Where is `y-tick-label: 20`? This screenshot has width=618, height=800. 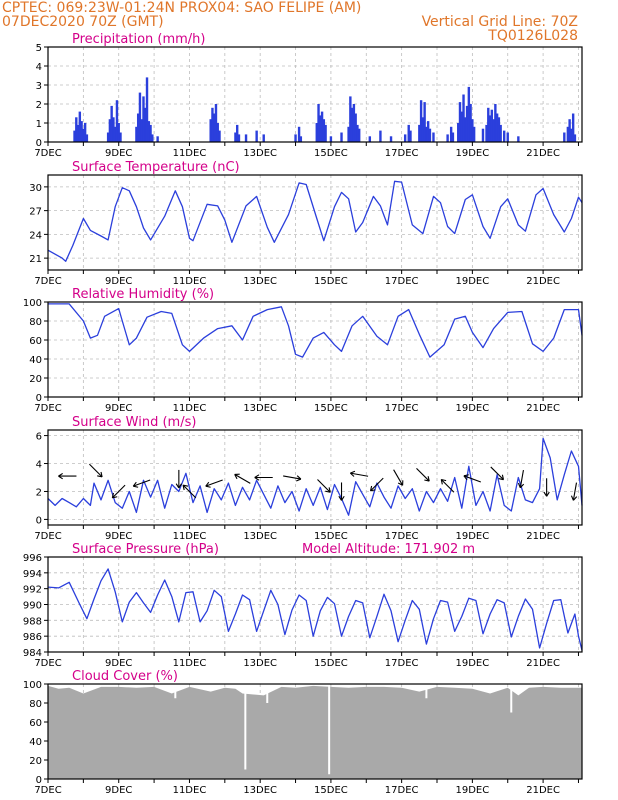 y-tick-label: 20 is located at coordinates (35, 761).